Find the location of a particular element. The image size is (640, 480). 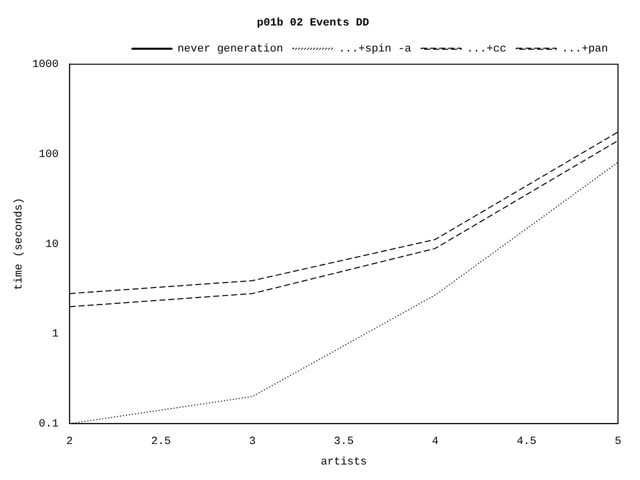

x-tick-label: 5 is located at coordinates (618, 442).